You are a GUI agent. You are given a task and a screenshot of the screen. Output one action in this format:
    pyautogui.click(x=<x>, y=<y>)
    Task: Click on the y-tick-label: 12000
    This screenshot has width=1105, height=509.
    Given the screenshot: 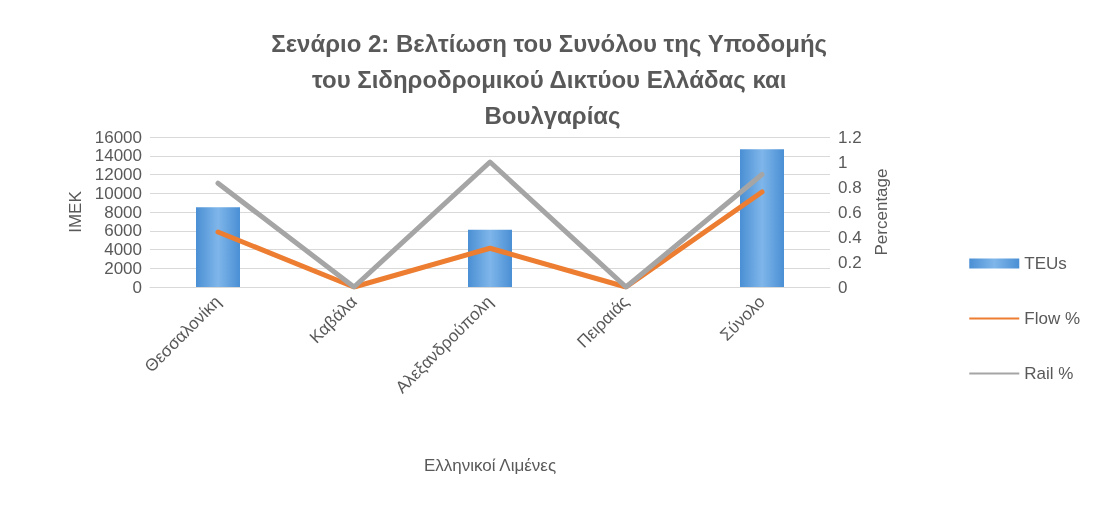 What is the action you would take?
    pyautogui.click(x=118, y=174)
    